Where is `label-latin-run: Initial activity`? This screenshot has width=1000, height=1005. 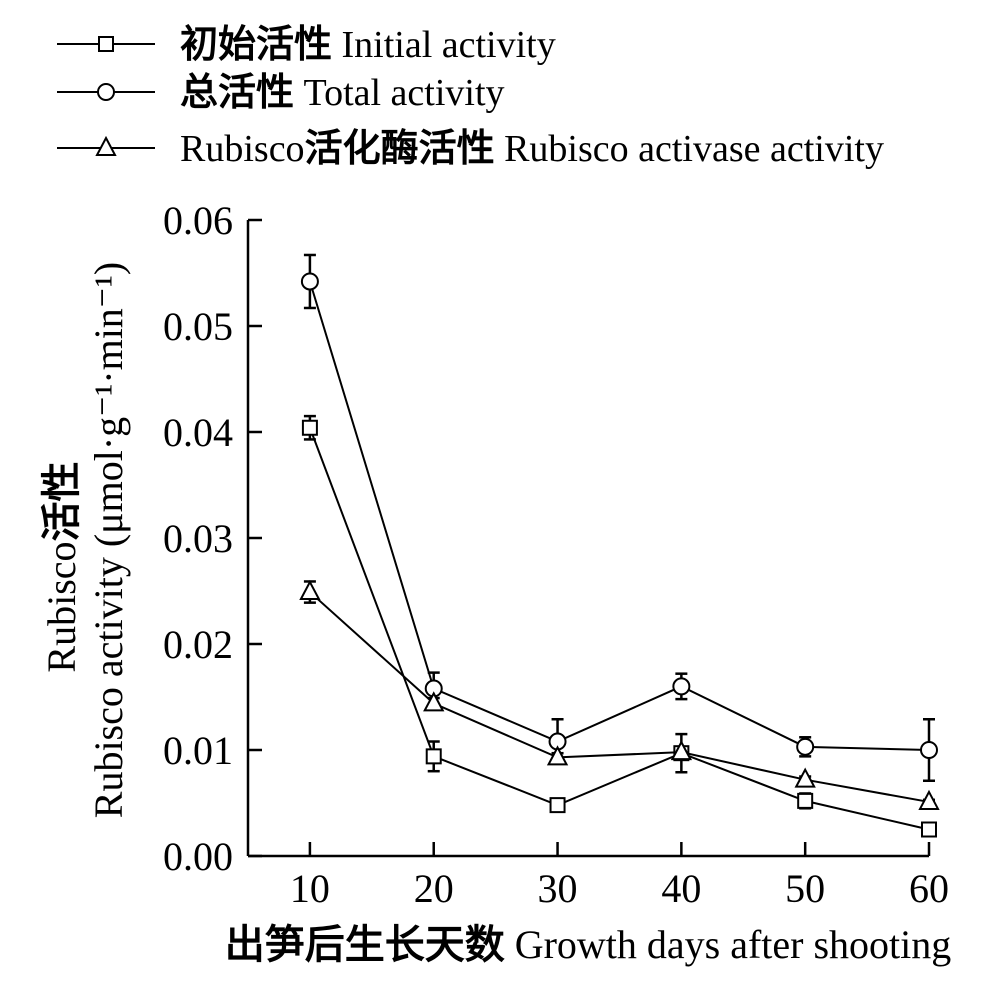 label-latin-run: Initial activity is located at coordinates (444, 45).